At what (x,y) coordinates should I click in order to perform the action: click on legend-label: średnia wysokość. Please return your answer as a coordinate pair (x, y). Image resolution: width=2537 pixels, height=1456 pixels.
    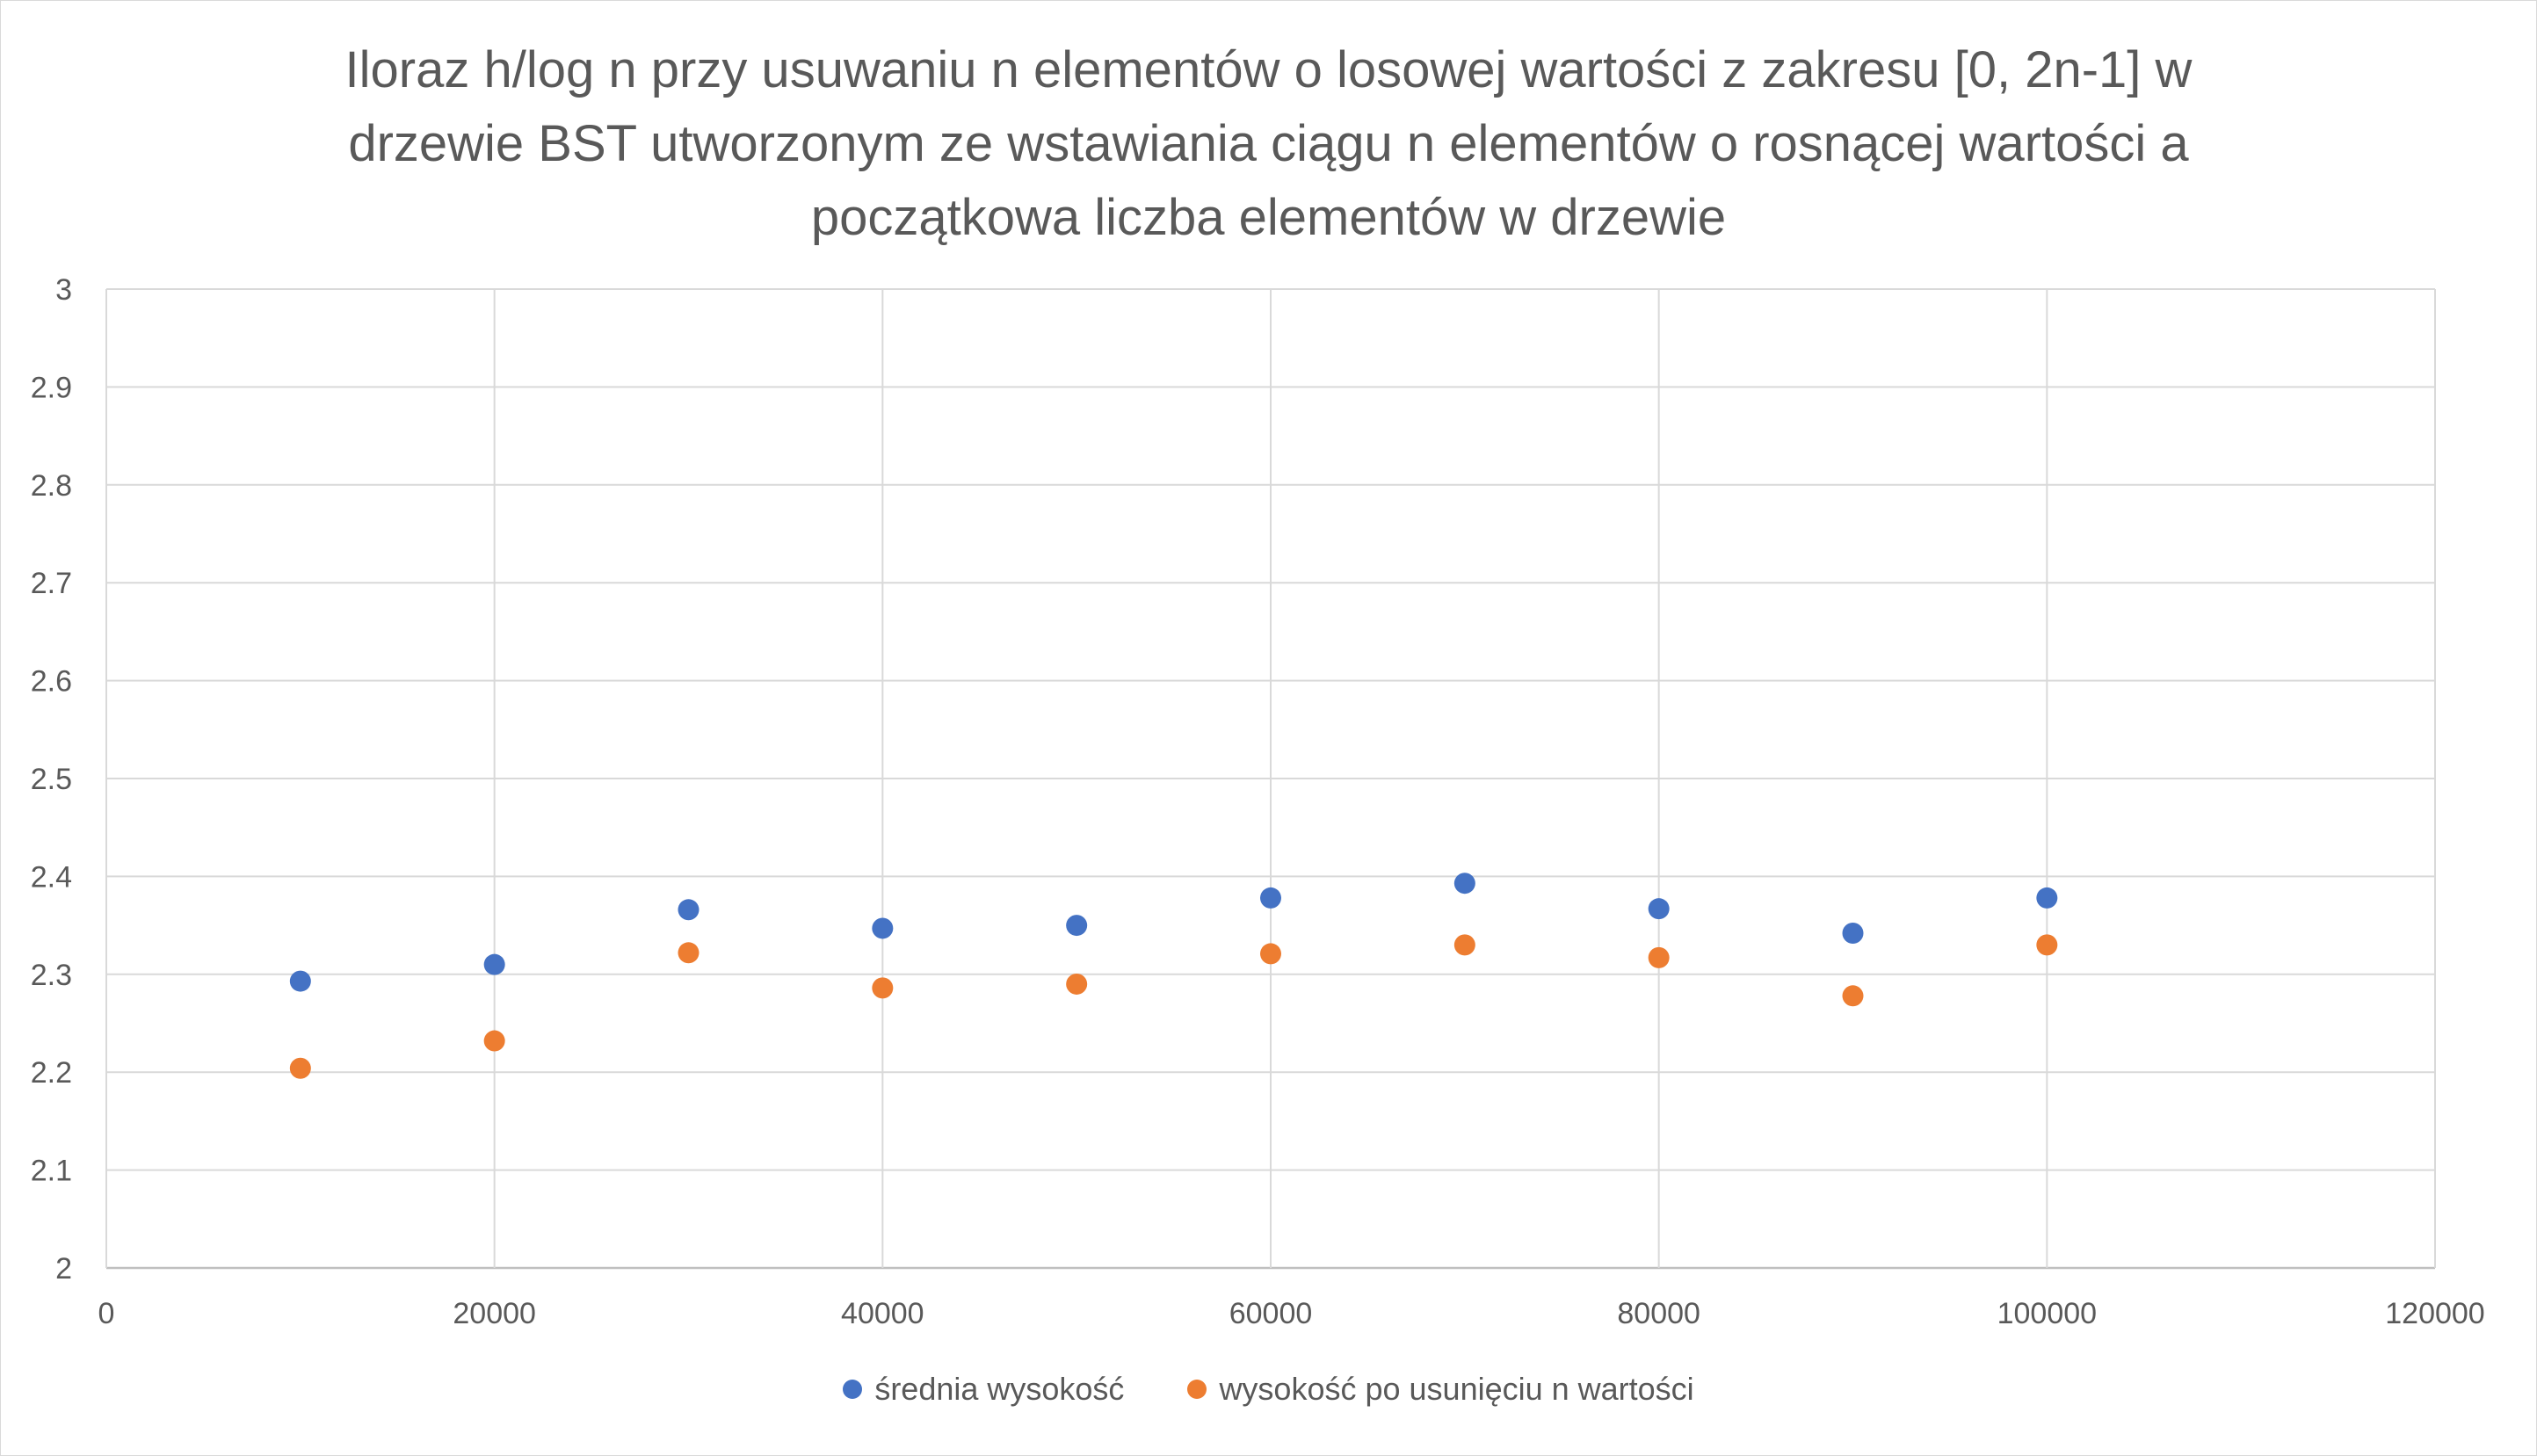
    Looking at the image, I should click on (999, 1389).